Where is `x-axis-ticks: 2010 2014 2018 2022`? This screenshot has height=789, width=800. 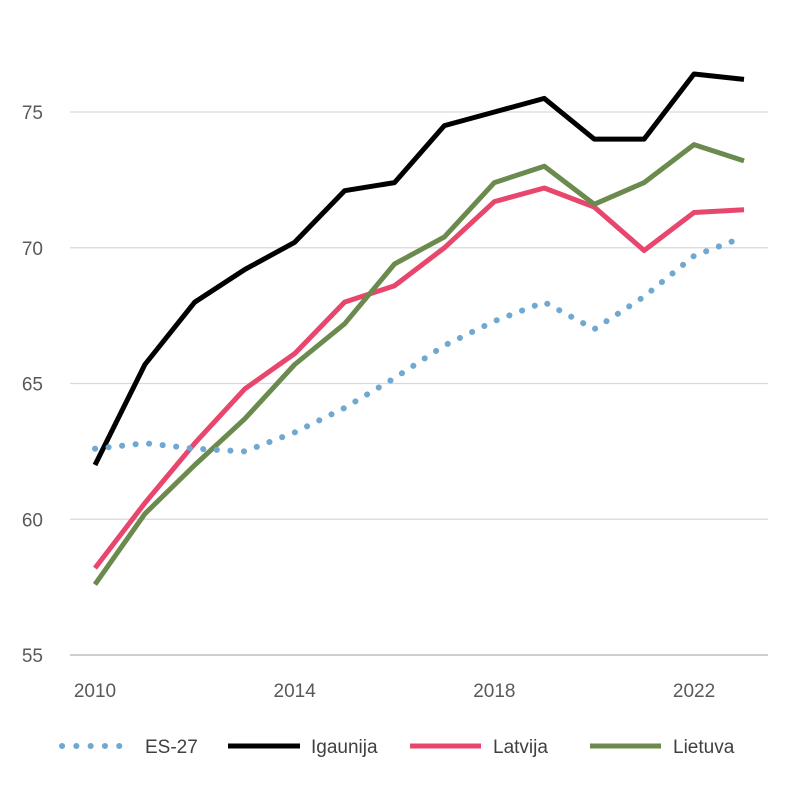
x-axis-ticks: 2010 2014 2018 2022 is located at coordinates (394, 691).